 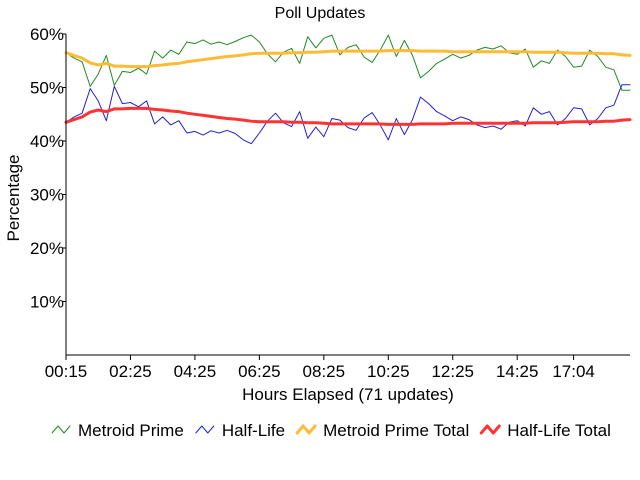 I want to click on x-tick-label: 06:25, so click(x=259, y=371).